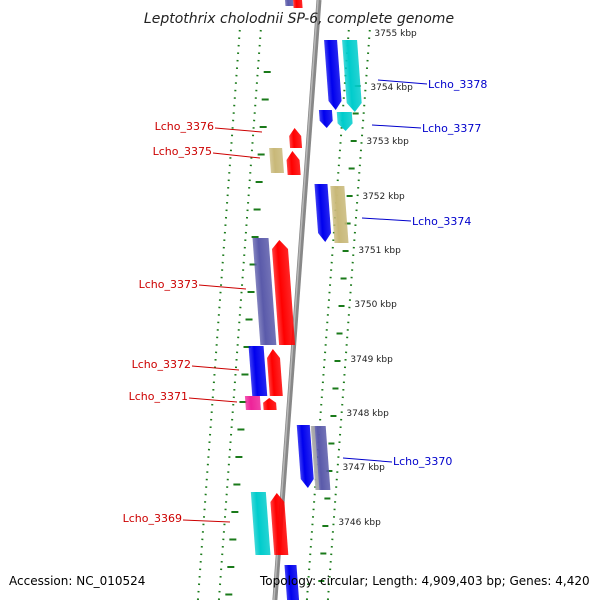 The width and height of the screenshot is (600, 600). I want to click on gene-label-lcho-3372: Lcho_3372, so click(161, 364).